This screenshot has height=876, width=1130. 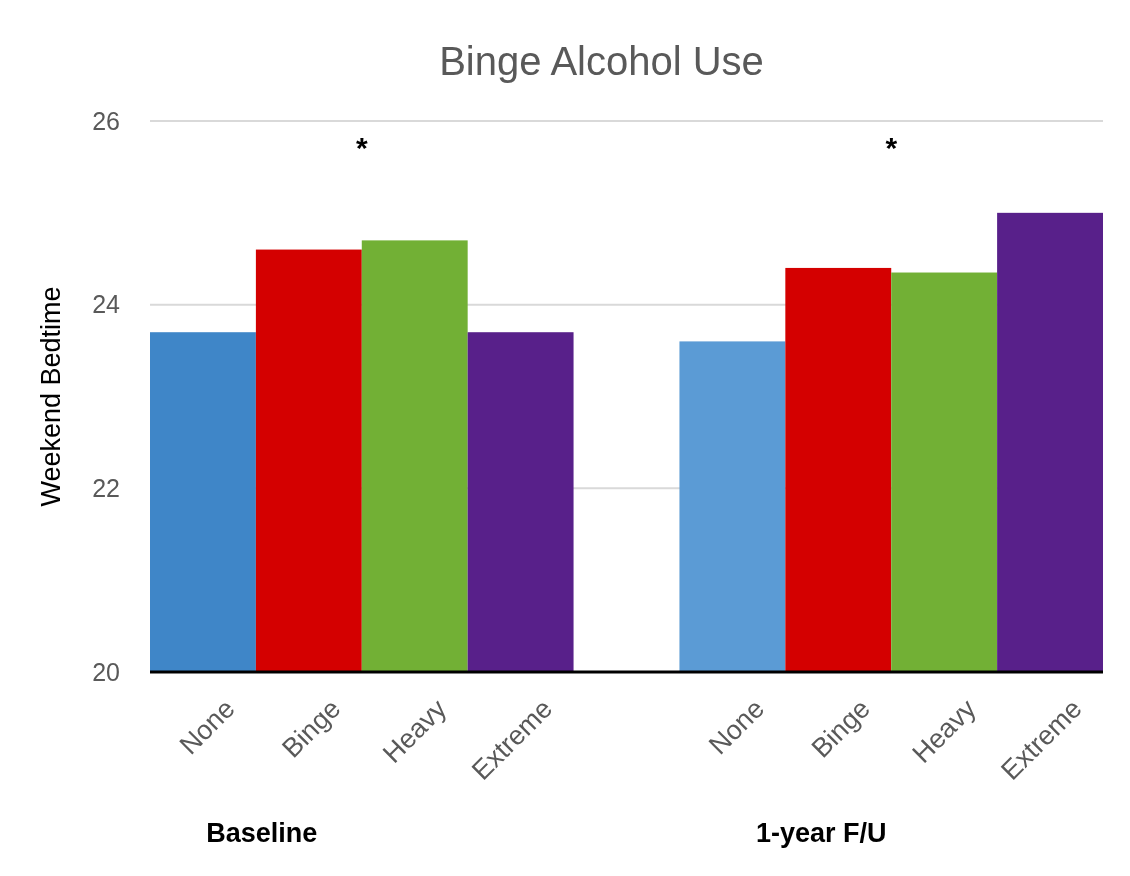 I want to click on y-axis-title: Weekend Bedtime, so click(x=51, y=396).